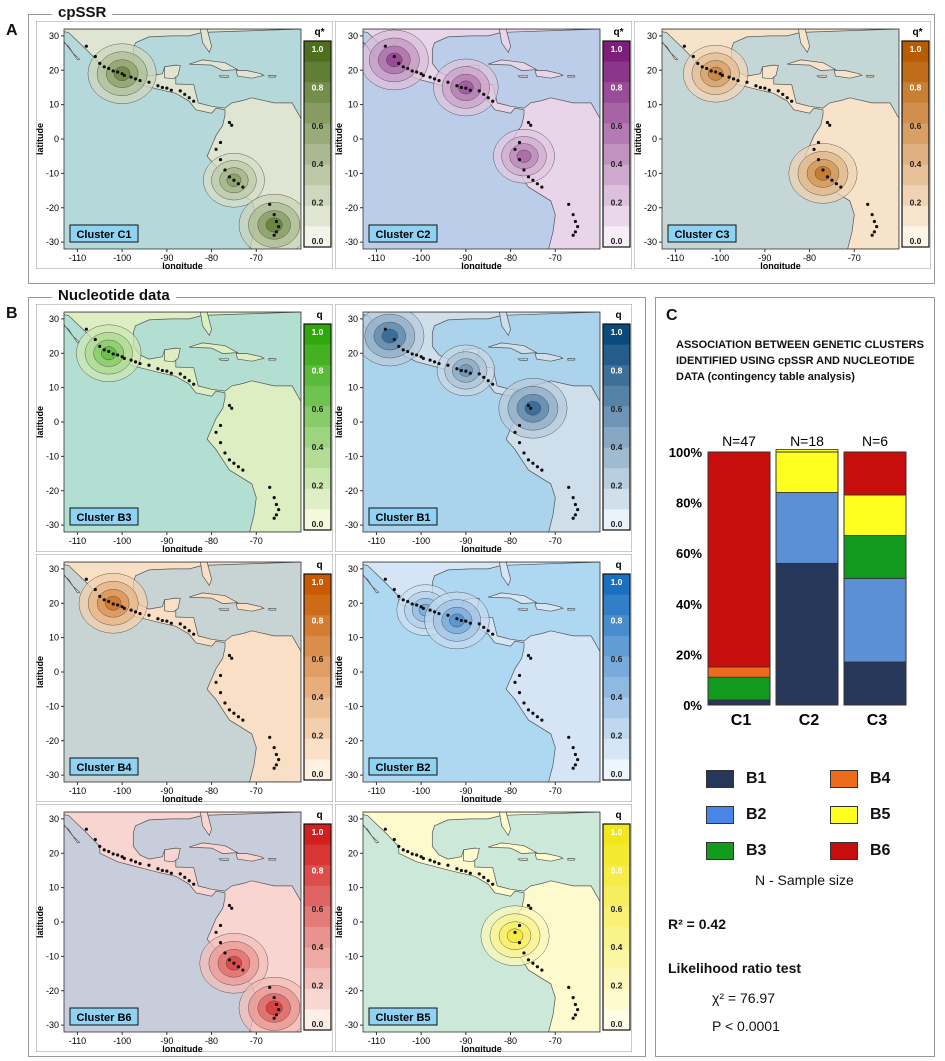 This screenshot has height=1061, width=945. I want to click on y-axis-label: latitude, so click(40, 139).